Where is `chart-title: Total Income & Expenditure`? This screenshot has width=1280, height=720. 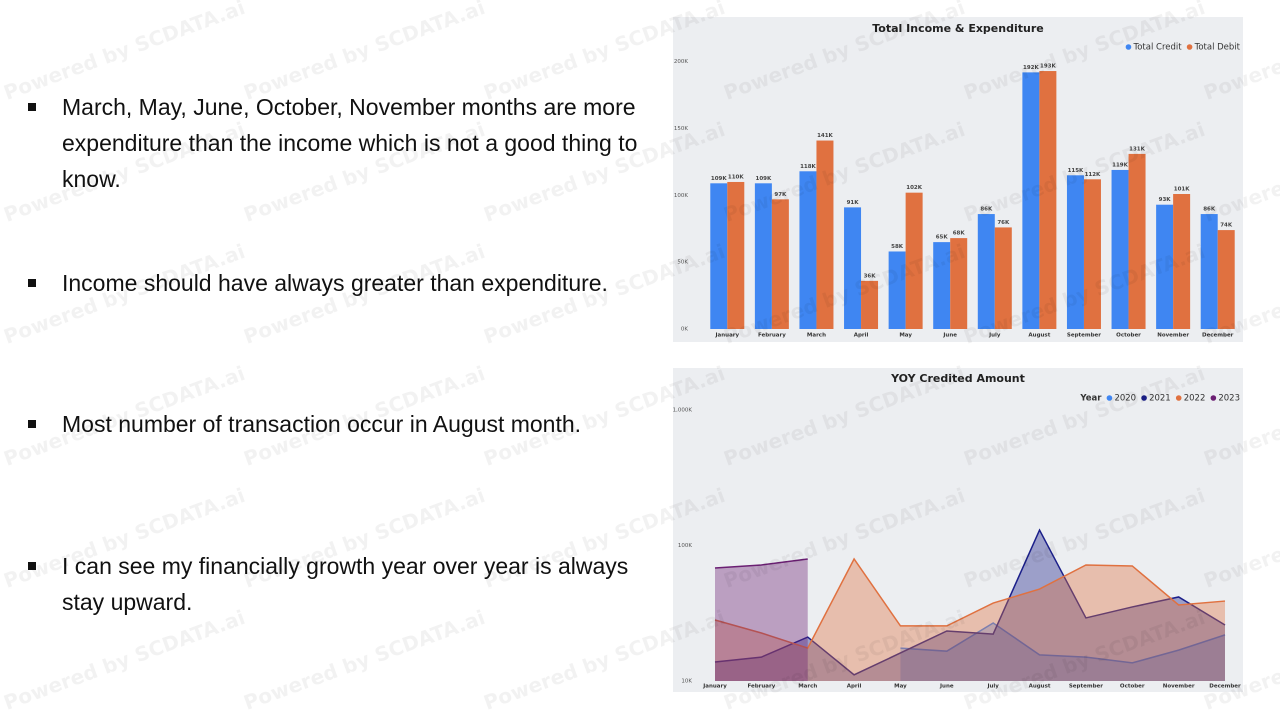
chart-title: Total Income & Expenditure is located at coordinates (957, 28).